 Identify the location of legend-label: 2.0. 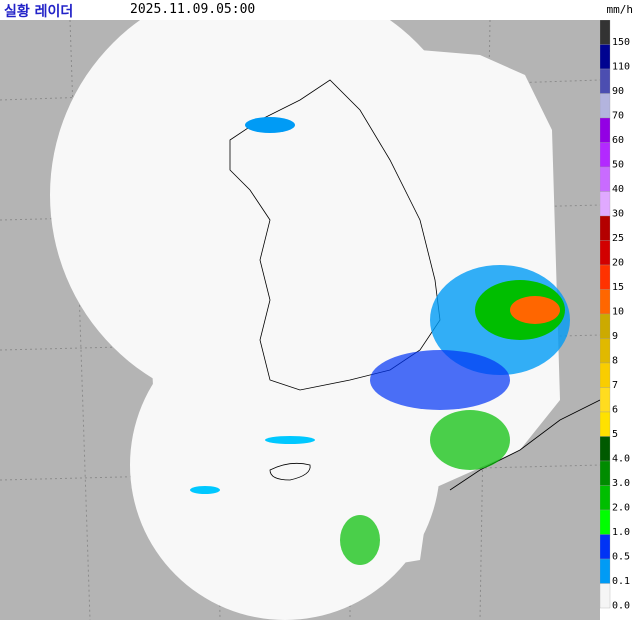
(621, 508).